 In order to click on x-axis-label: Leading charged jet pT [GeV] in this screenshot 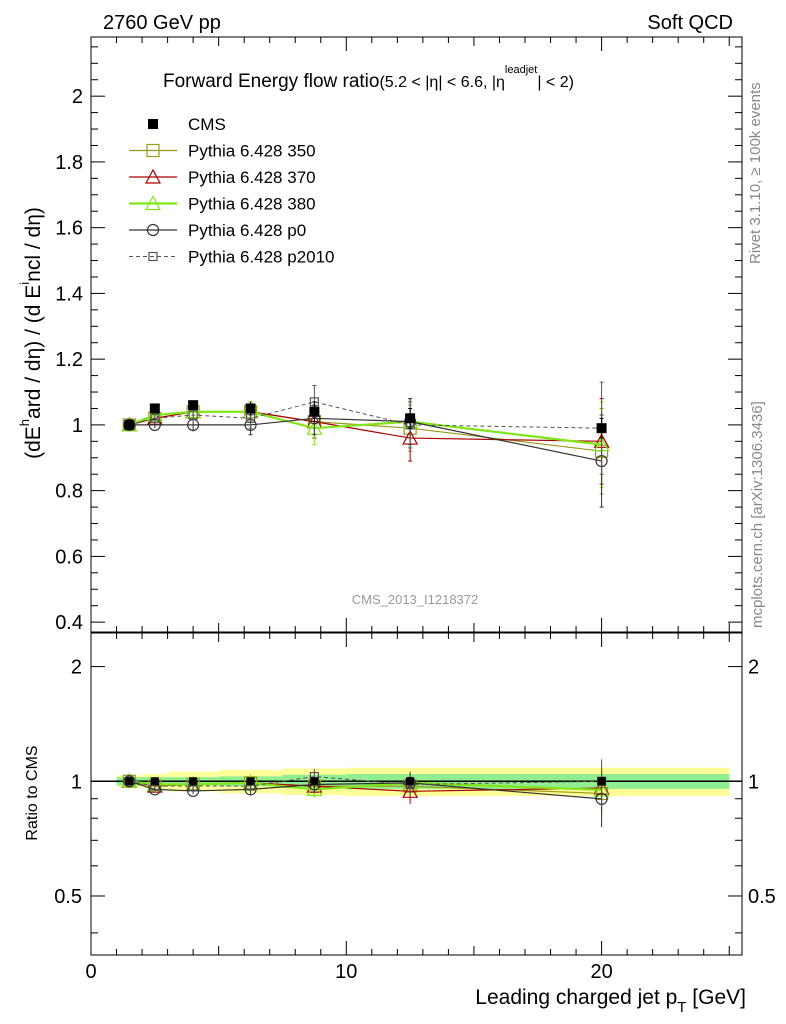, I will do `click(610, 1001)`.